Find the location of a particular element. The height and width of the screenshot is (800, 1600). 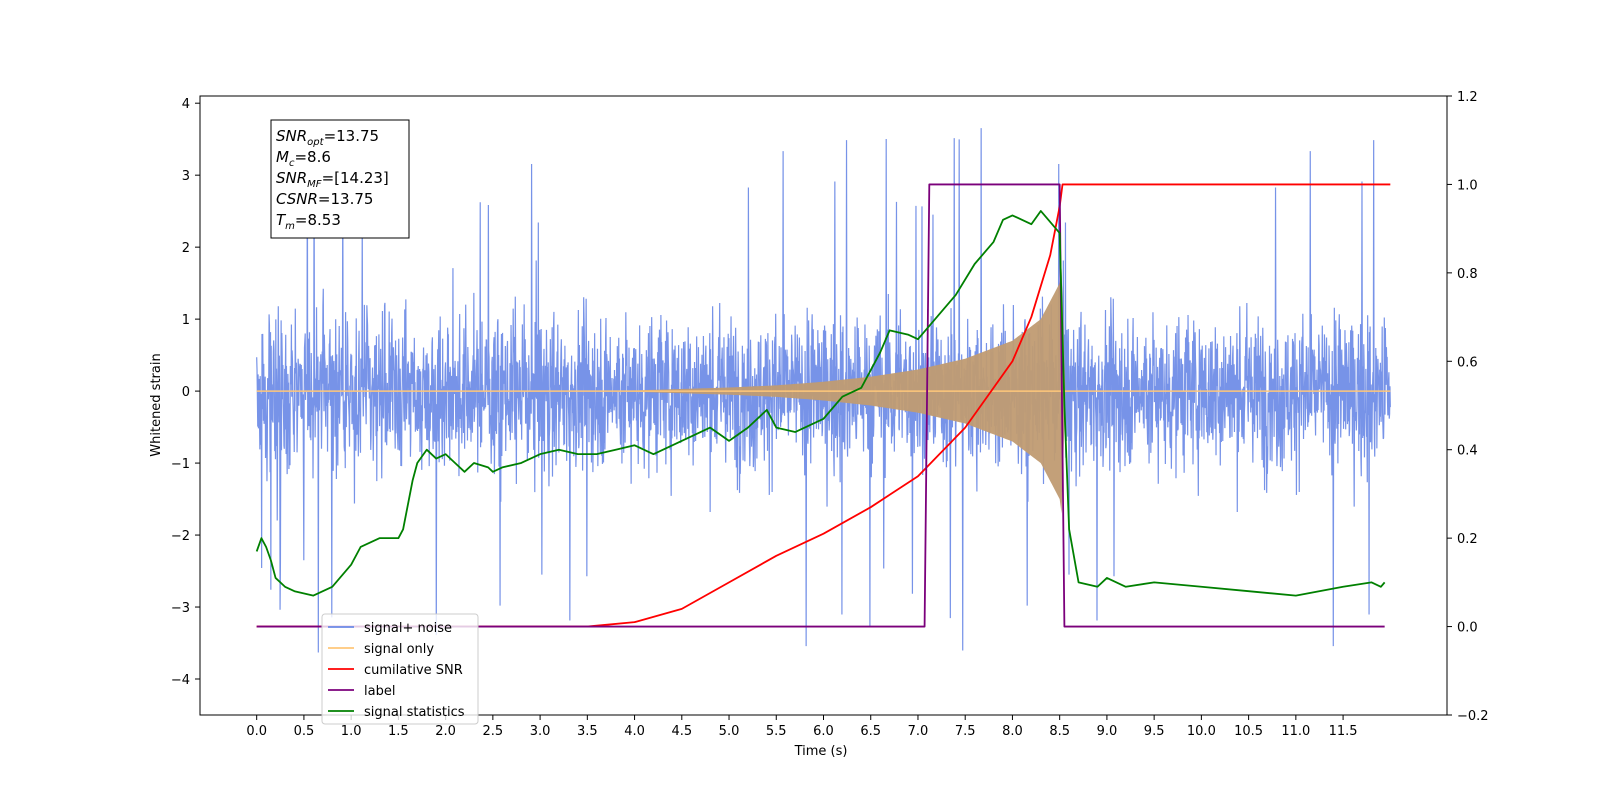

annotation-line: SNRMF=[14.23] is located at coordinates (332, 179).